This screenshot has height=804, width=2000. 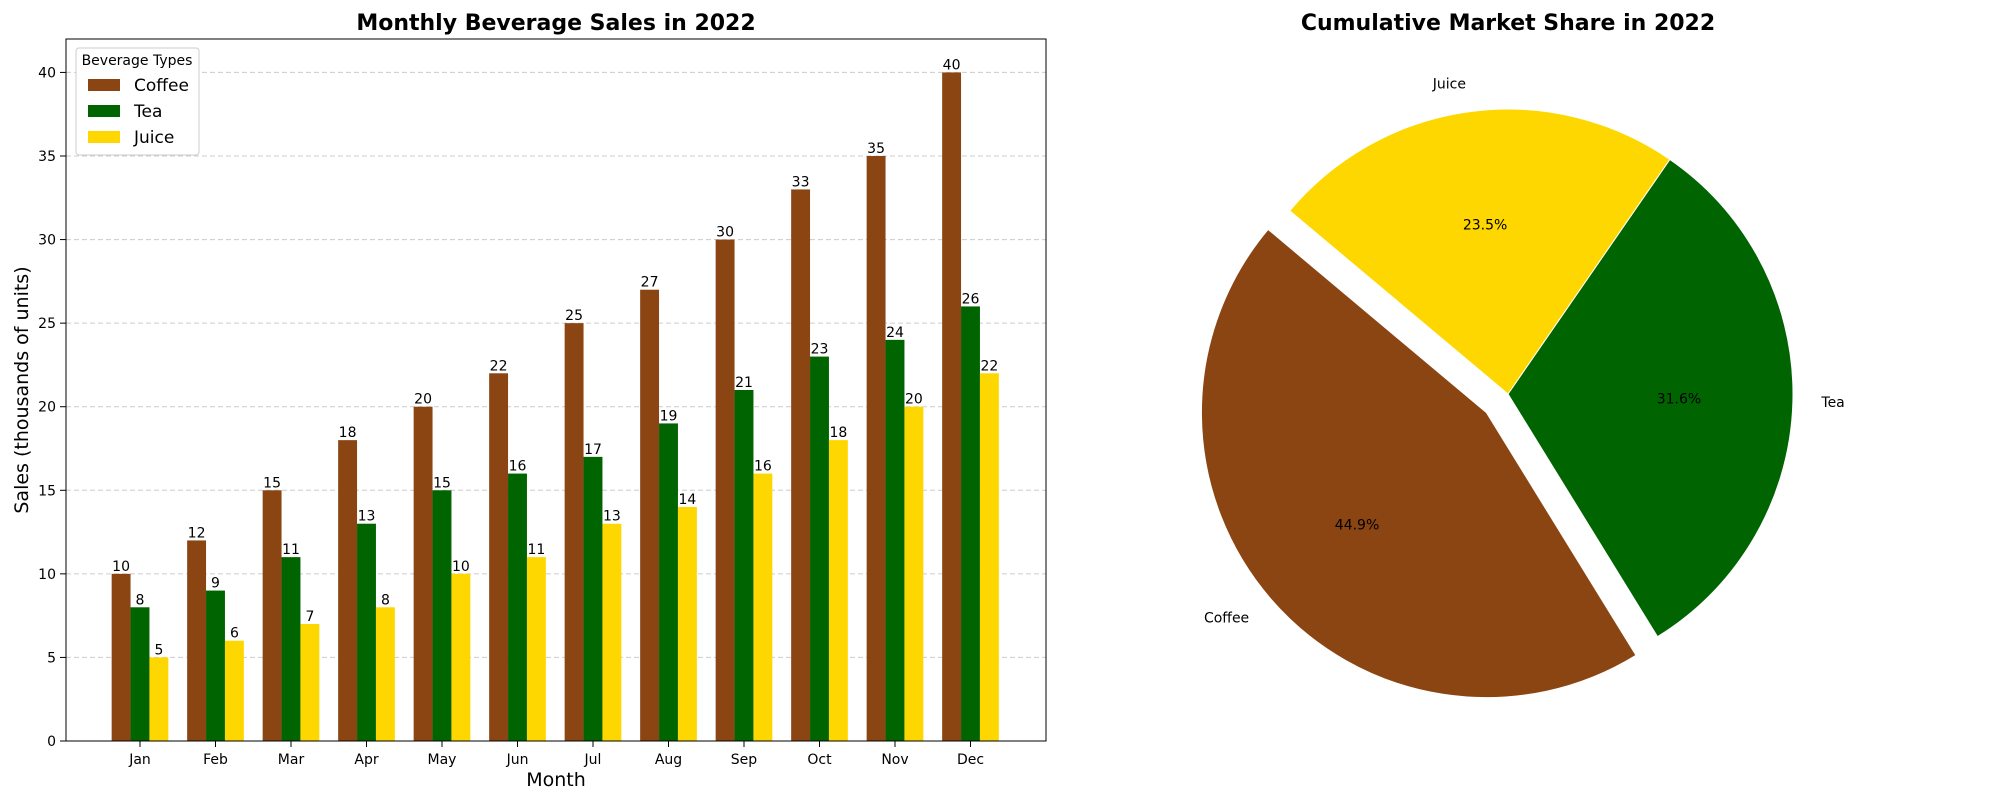 I want to click on legend-box, so click(x=137, y=101).